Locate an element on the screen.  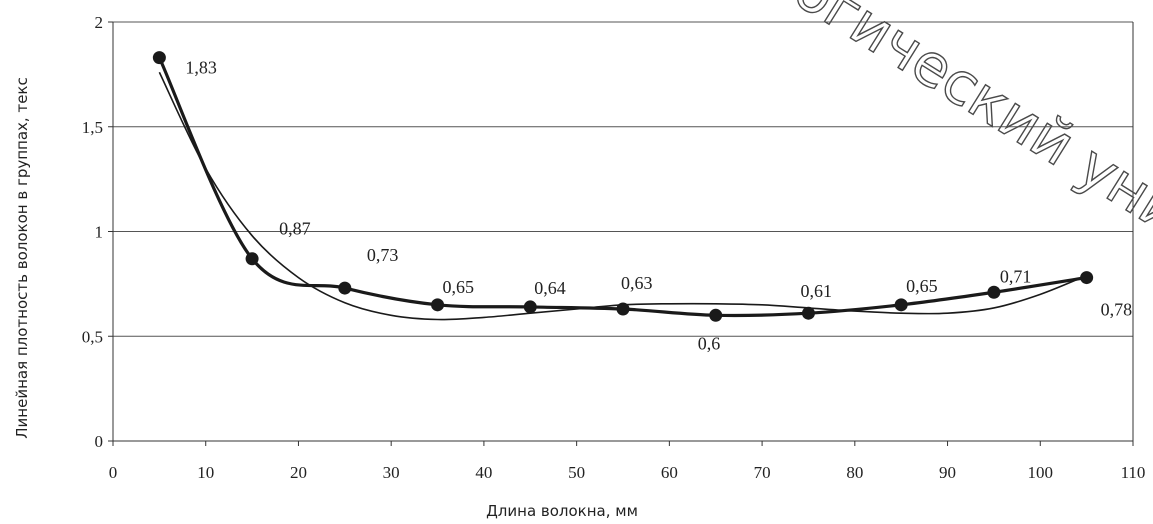
data-label: 0,64 is located at coordinates (550, 288).